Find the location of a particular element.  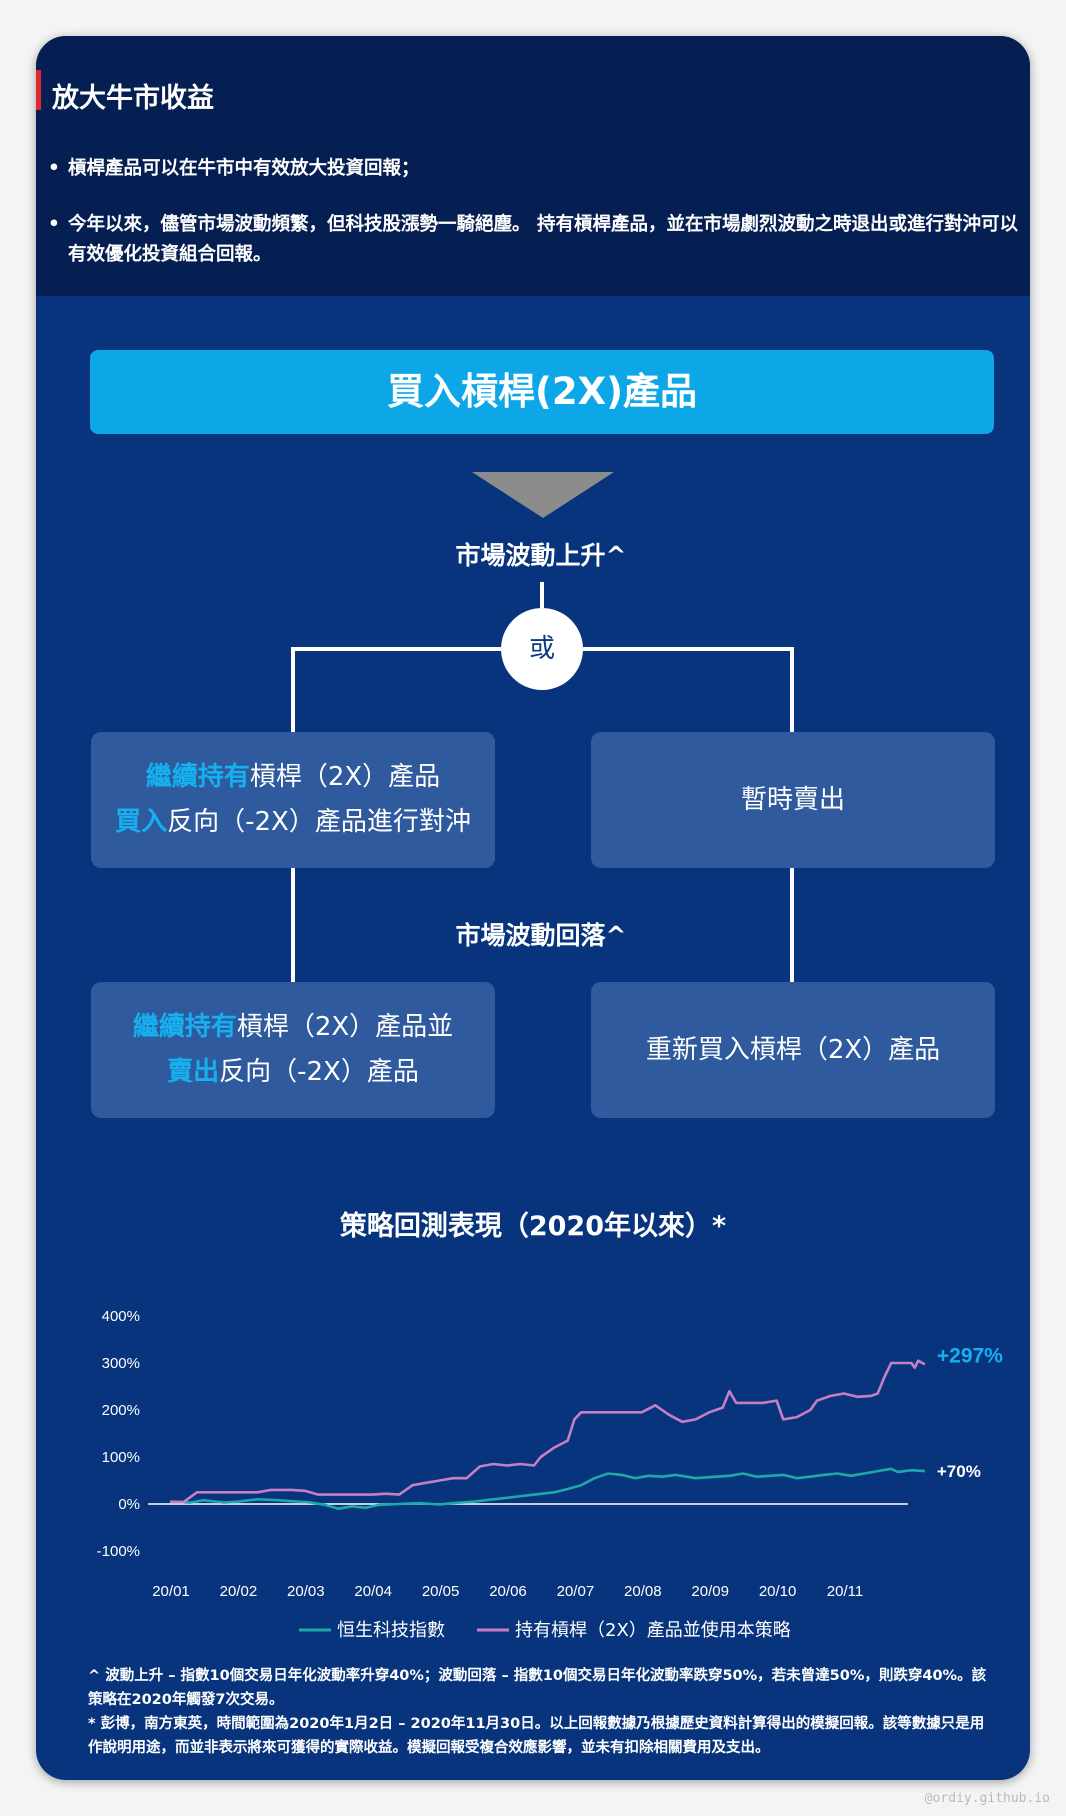

option-line: 繼續持有槓桿（2X）產品並 is located at coordinates (293, 1027).